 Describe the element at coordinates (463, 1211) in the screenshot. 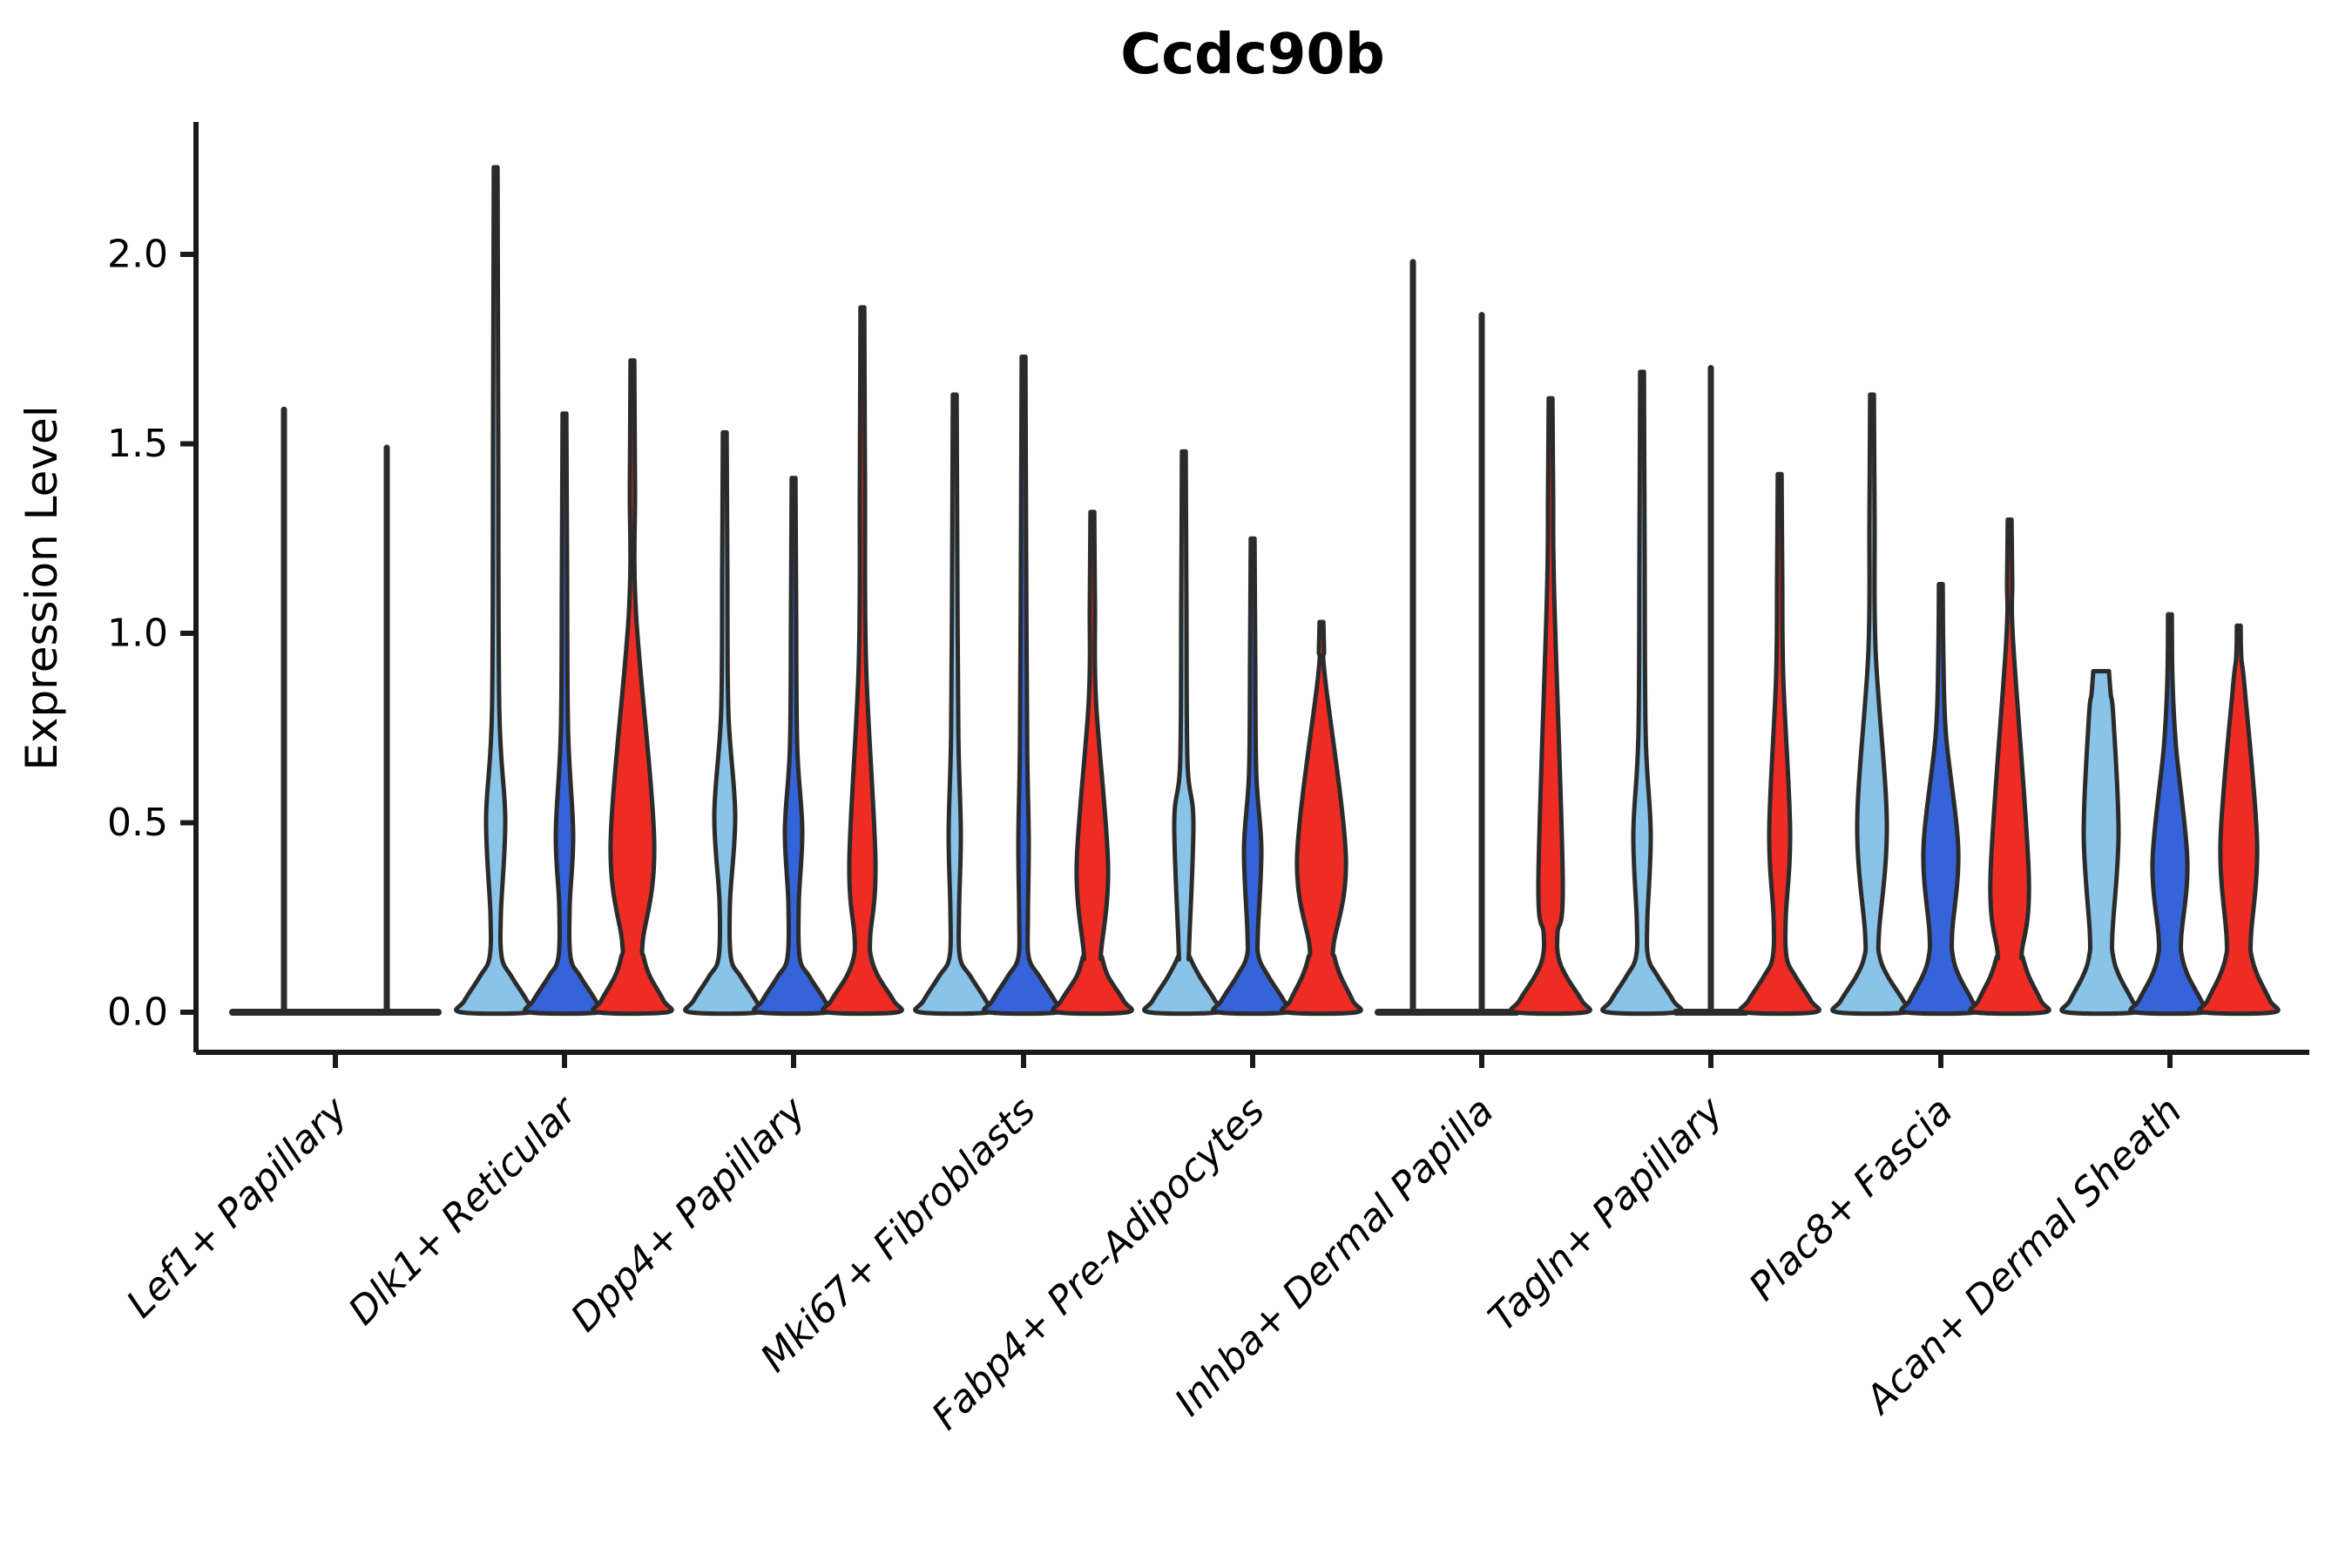

I see `x-tick-label: Dlk1+ Reticular` at that location.